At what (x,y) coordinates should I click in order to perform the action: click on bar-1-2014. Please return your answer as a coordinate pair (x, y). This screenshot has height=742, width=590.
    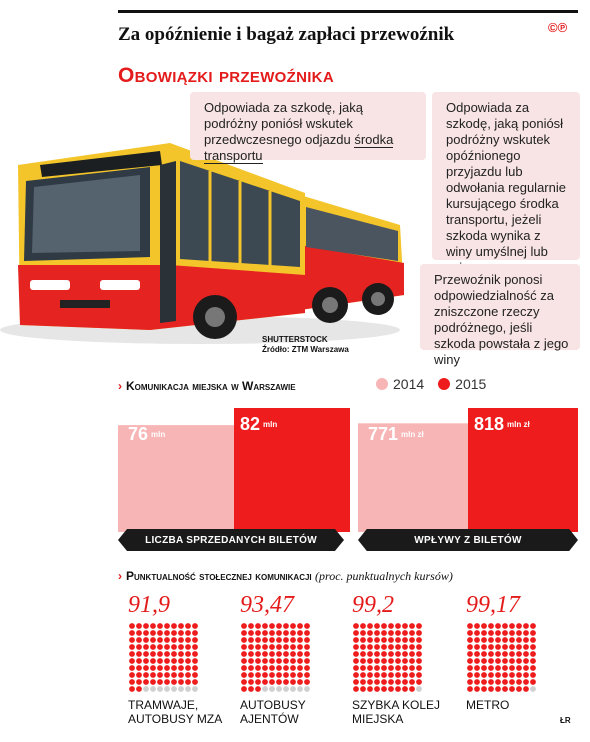
    Looking at the image, I should click on (413, 477).